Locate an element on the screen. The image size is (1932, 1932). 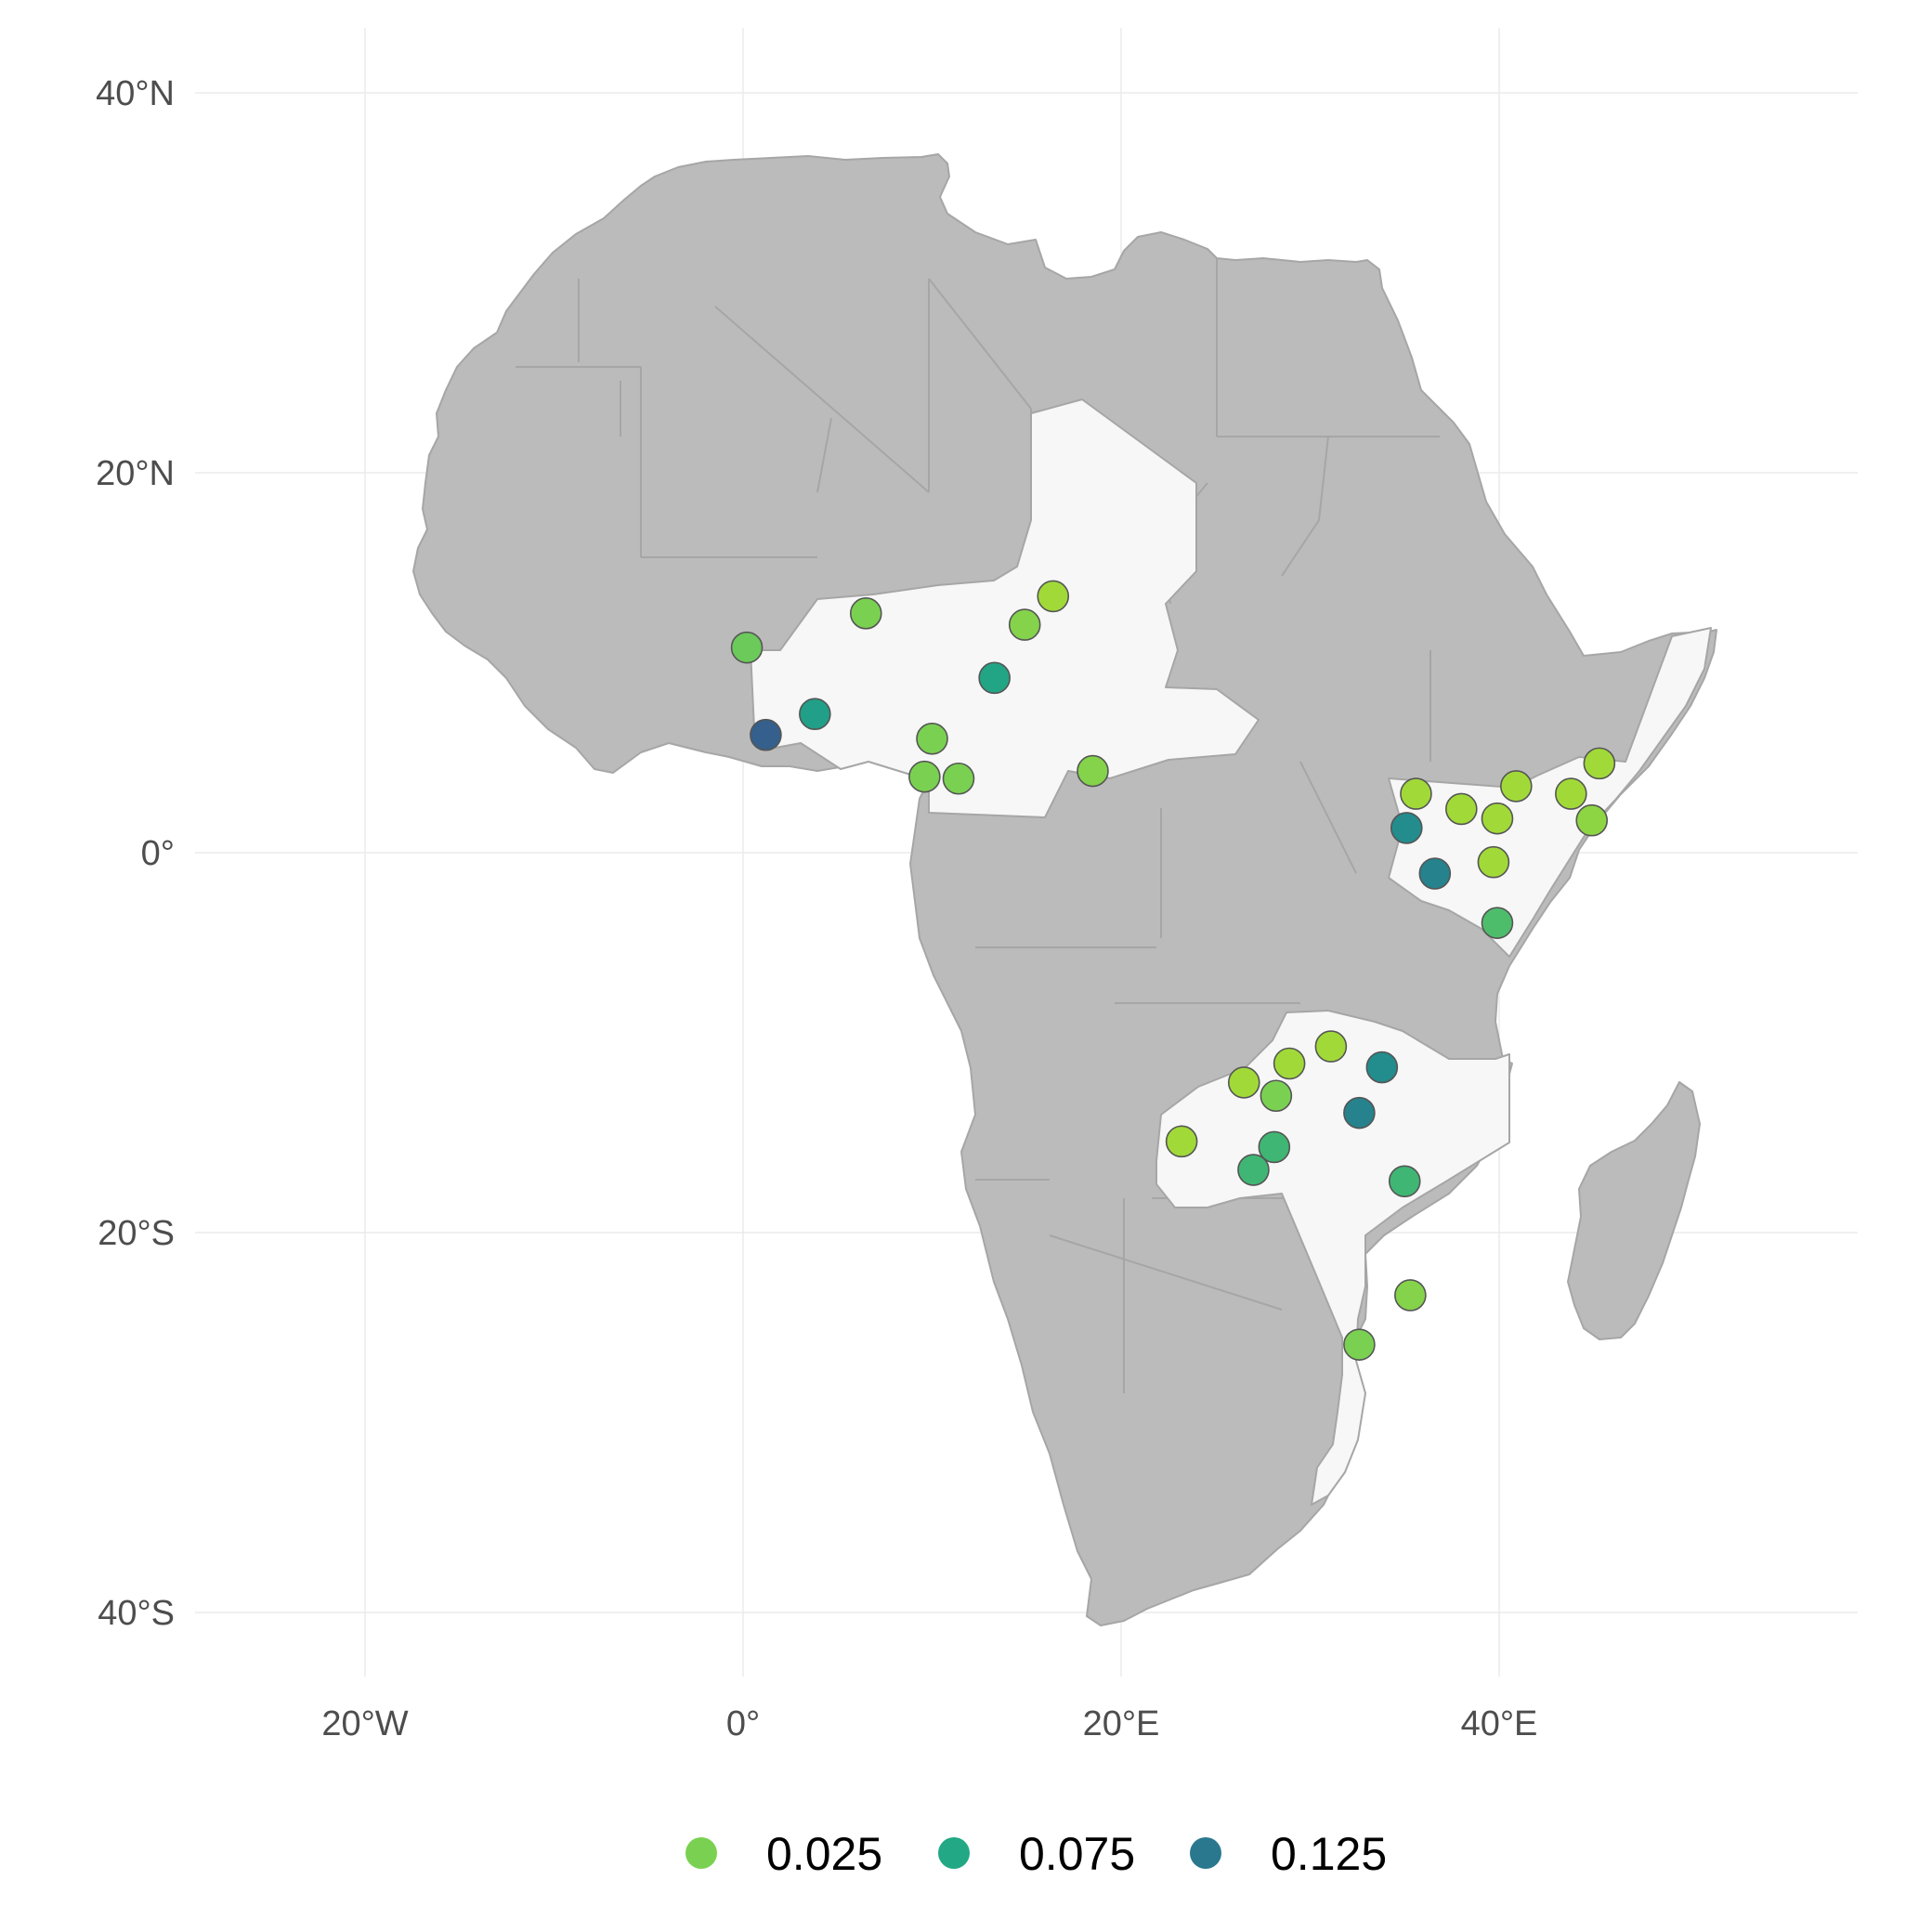
x-tick-label: 20°W is located at coordinates (364, 1723).